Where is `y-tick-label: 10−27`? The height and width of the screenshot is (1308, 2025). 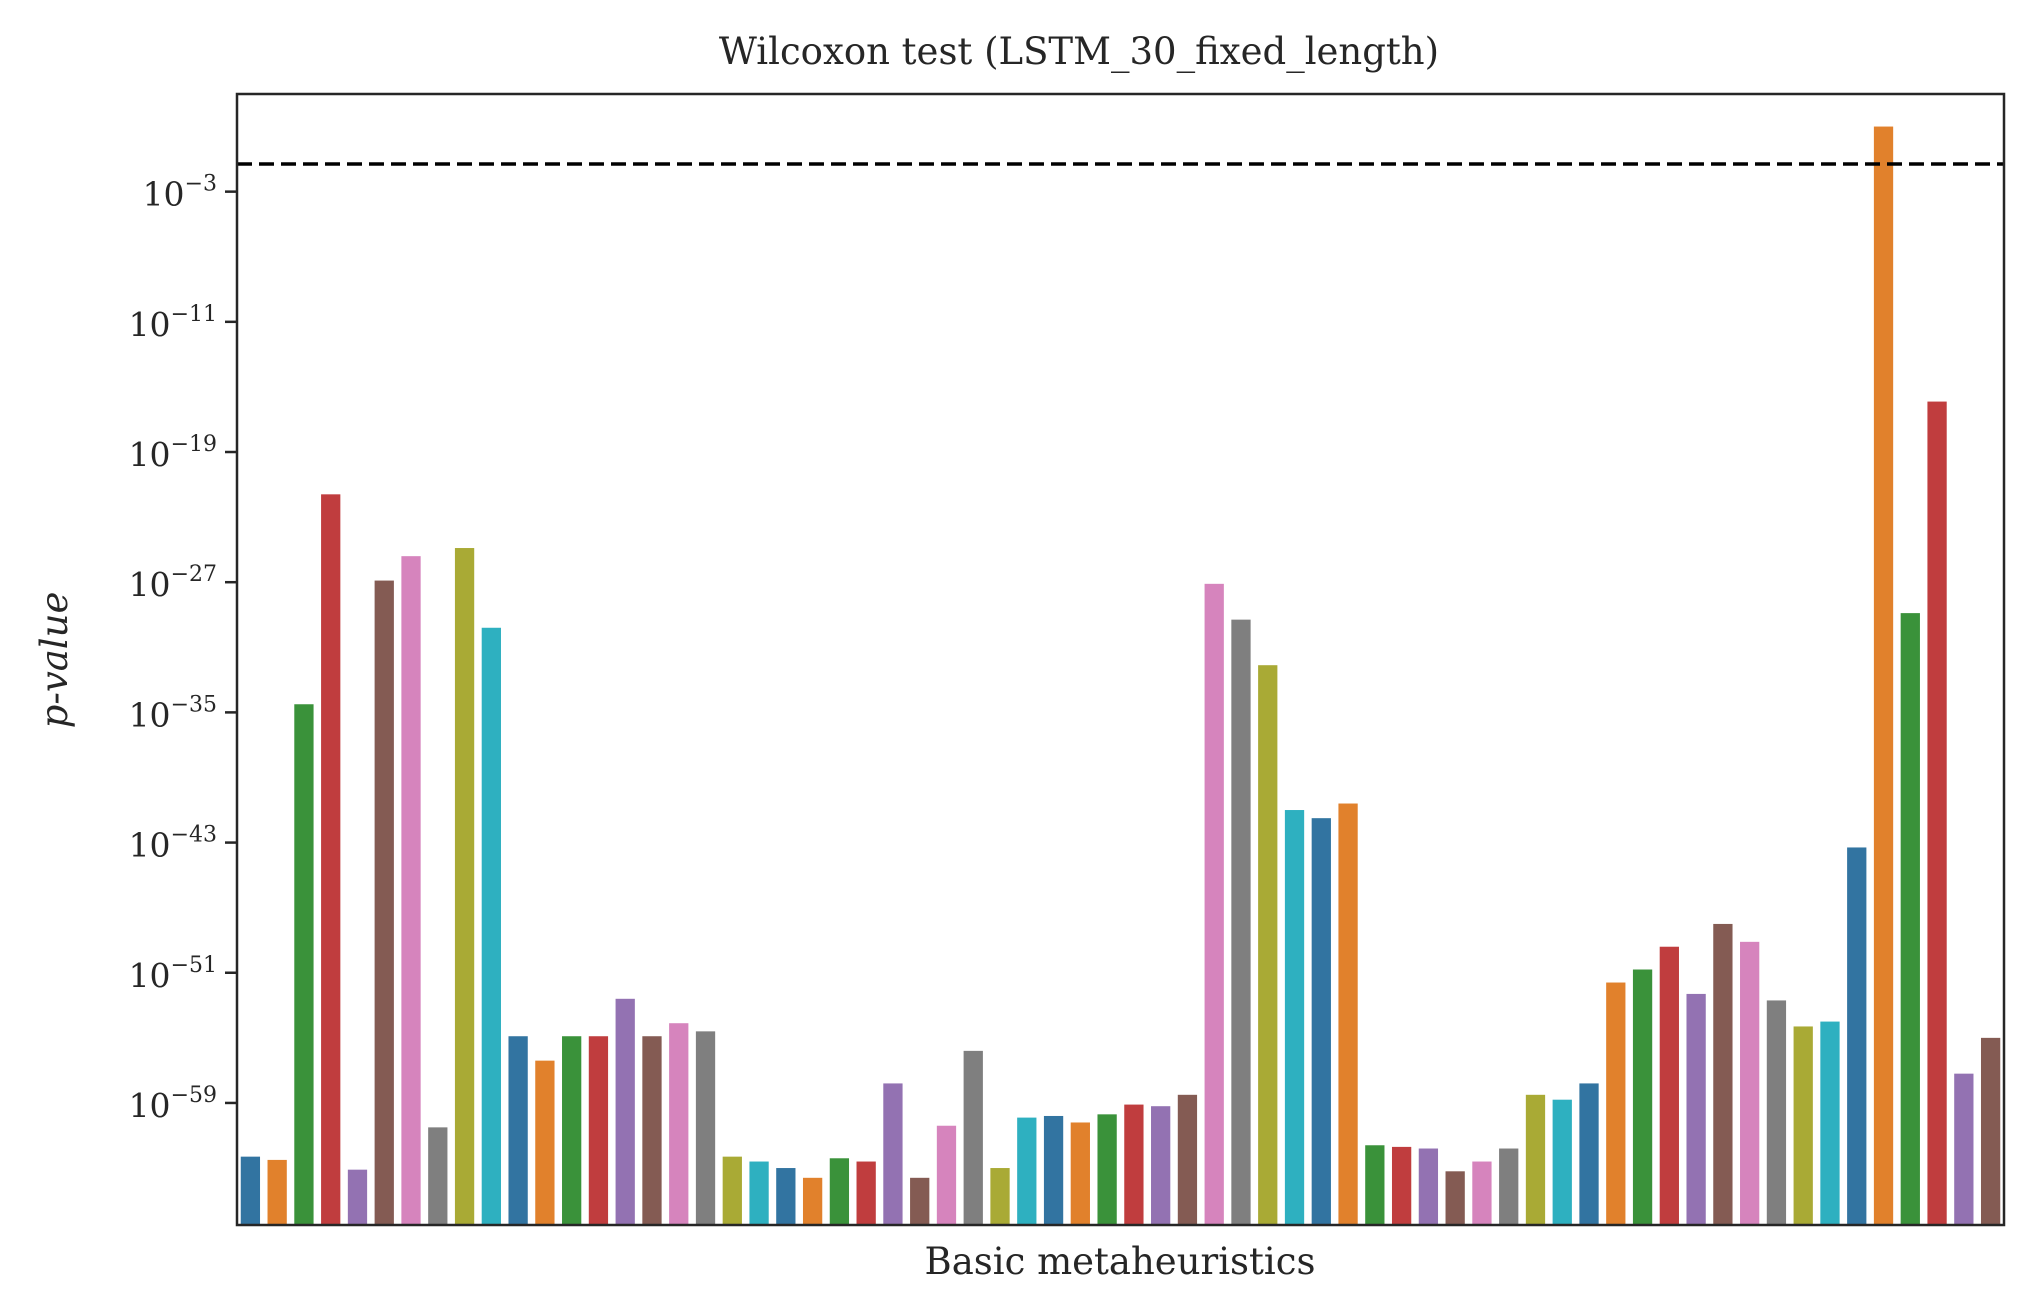
y-tick-label: 10−27 is located at coordinates (173, 583).